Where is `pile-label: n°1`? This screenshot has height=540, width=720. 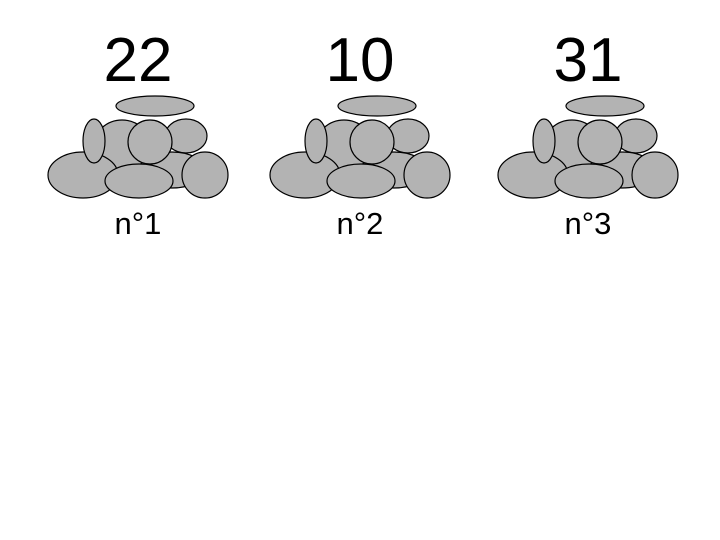
pile-label: n°1 is located at coordinates (138, 223).